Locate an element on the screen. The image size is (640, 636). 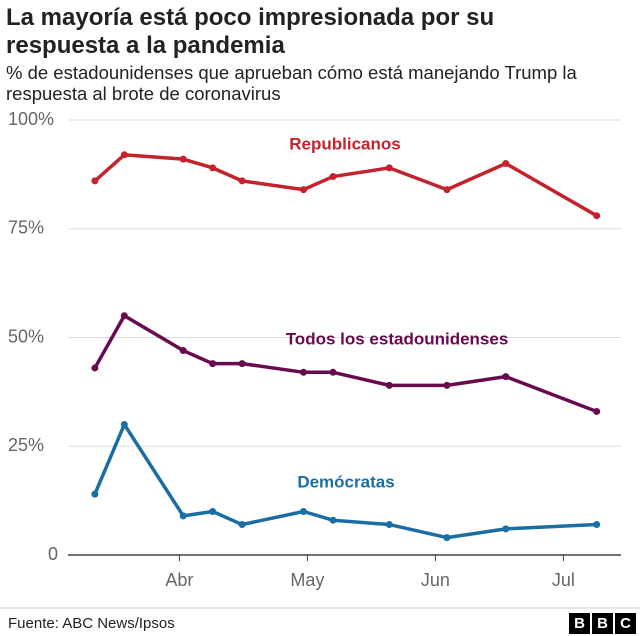
series-line is located at coordinates (345, 185).